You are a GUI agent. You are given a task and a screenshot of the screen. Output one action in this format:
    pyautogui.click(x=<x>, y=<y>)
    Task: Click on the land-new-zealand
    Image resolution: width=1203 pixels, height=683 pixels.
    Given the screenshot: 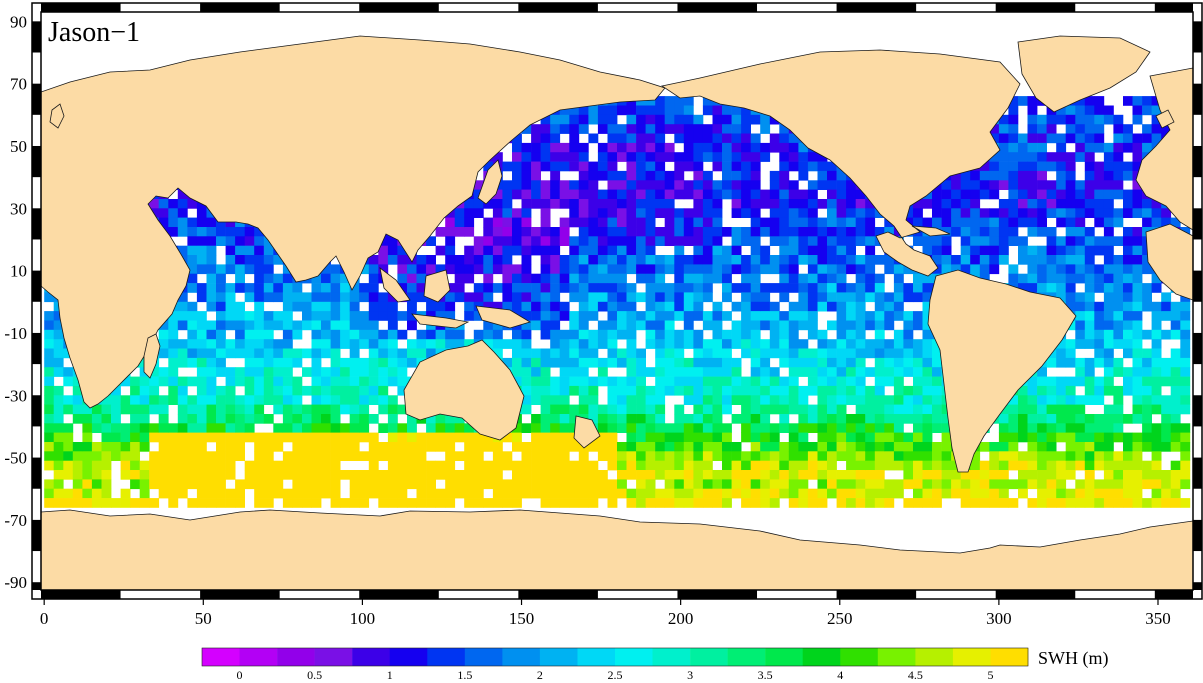 What is the action you would take?
    pyautogui.click(x=587, y=432)
    